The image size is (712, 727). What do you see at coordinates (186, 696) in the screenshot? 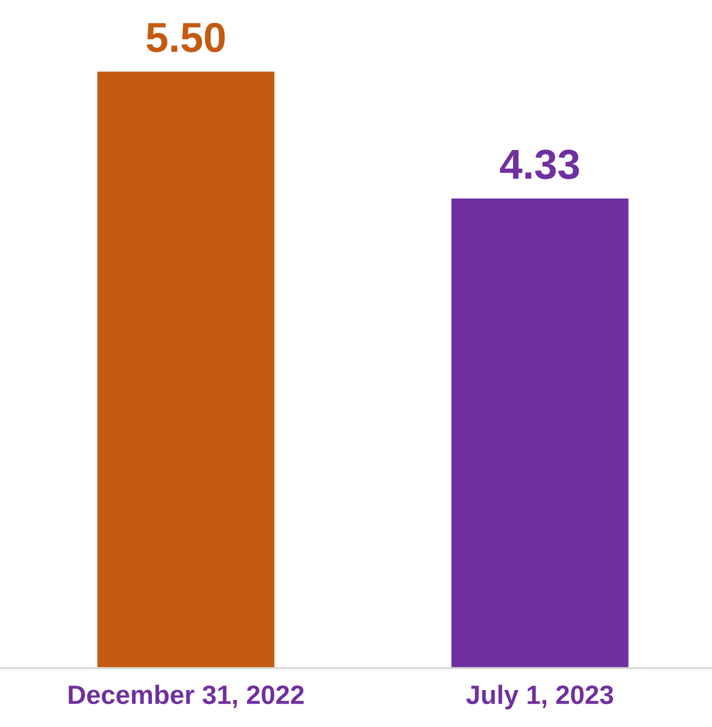
I see `x-tick-label: December 31, 2022` at bounding box center [186, 696].